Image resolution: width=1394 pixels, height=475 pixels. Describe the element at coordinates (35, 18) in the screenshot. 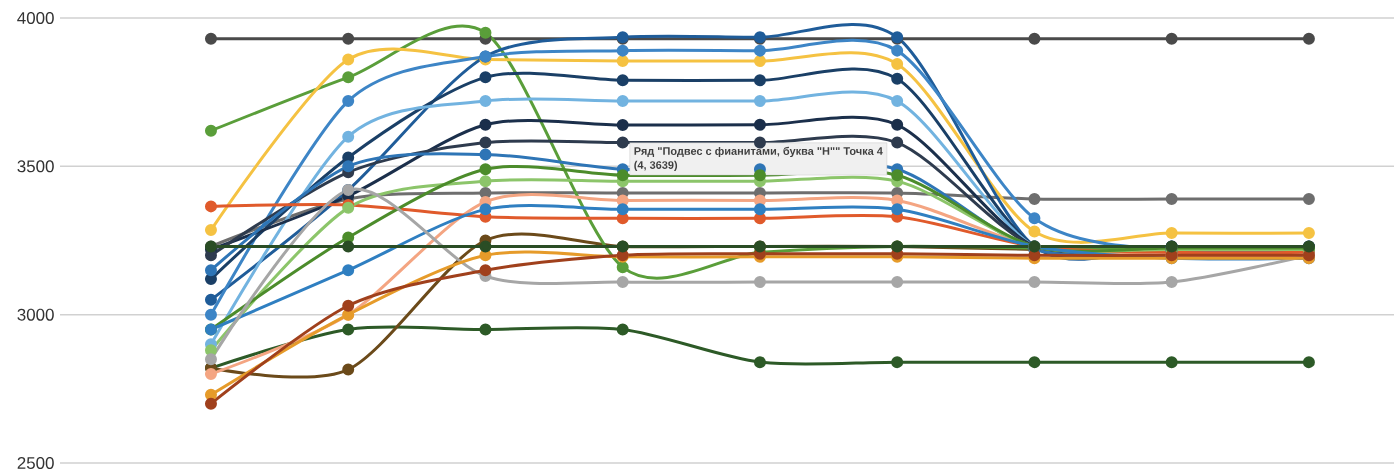

I see `y-tick-label: 4000` at that location.